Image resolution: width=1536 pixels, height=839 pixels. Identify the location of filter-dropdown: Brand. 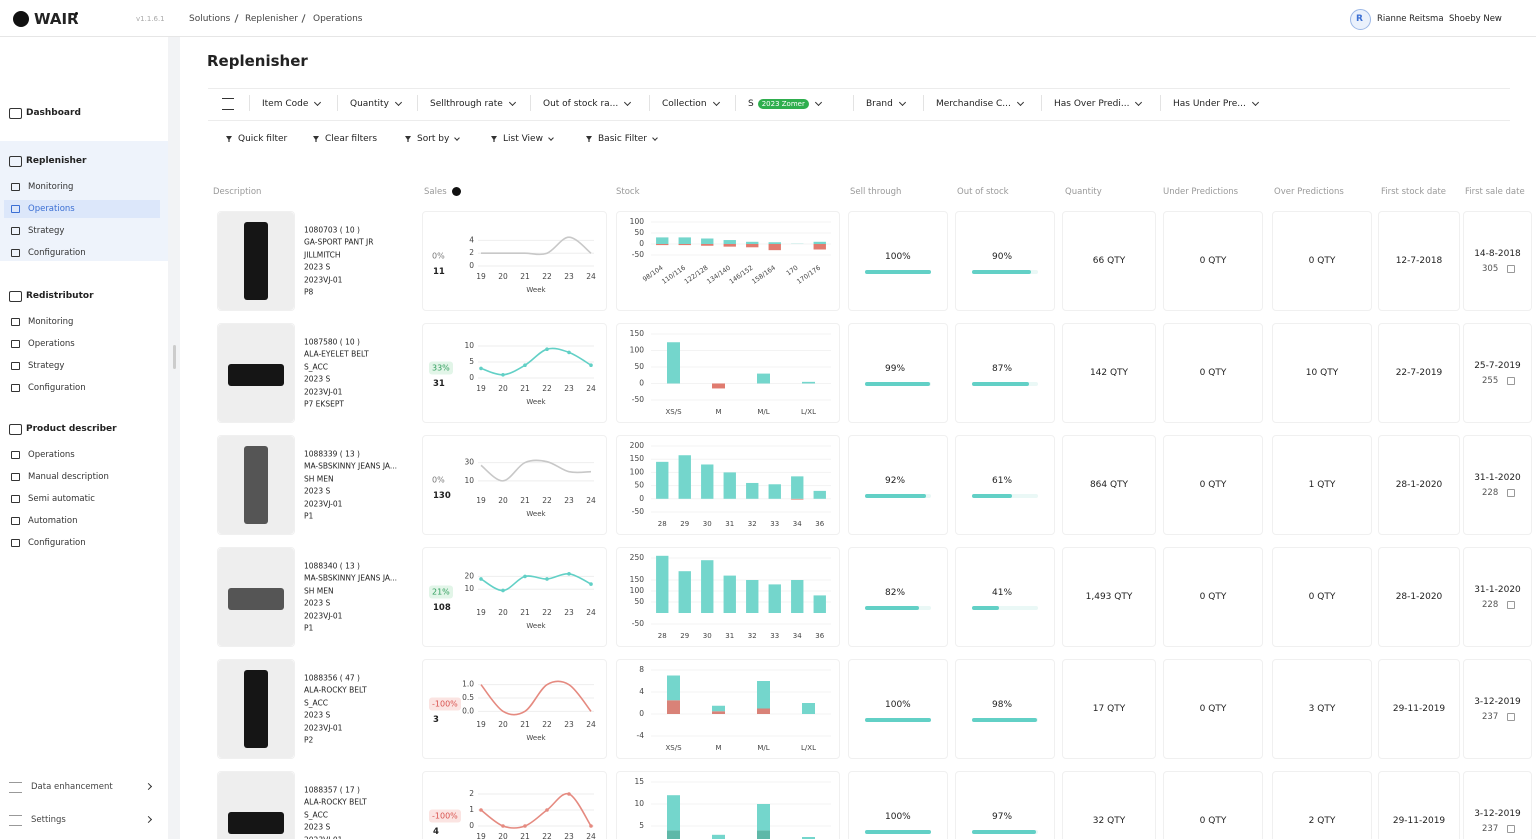
(886, 103).